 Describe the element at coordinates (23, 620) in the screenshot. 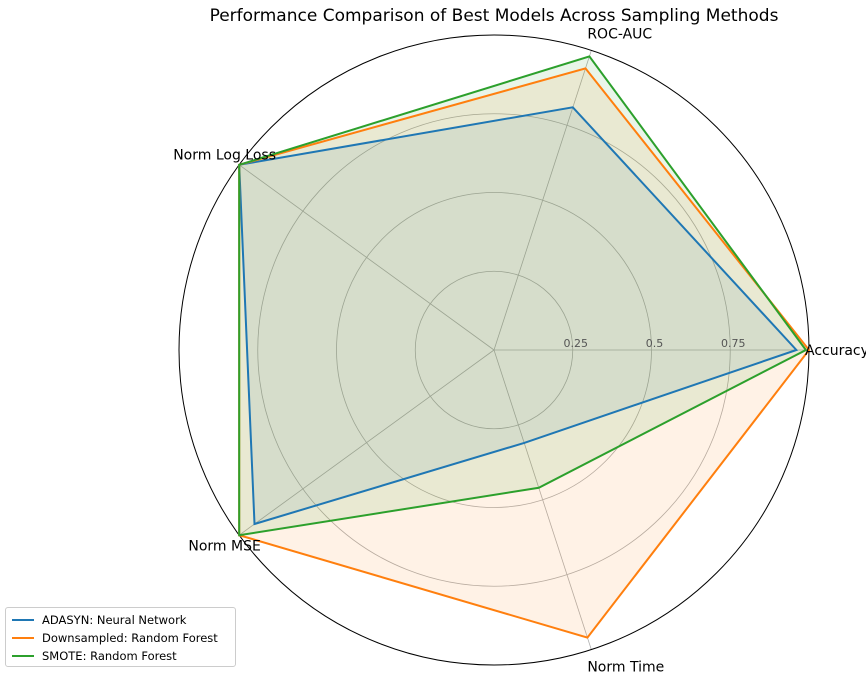

I see `legend-swatch-adasyn` at that location.